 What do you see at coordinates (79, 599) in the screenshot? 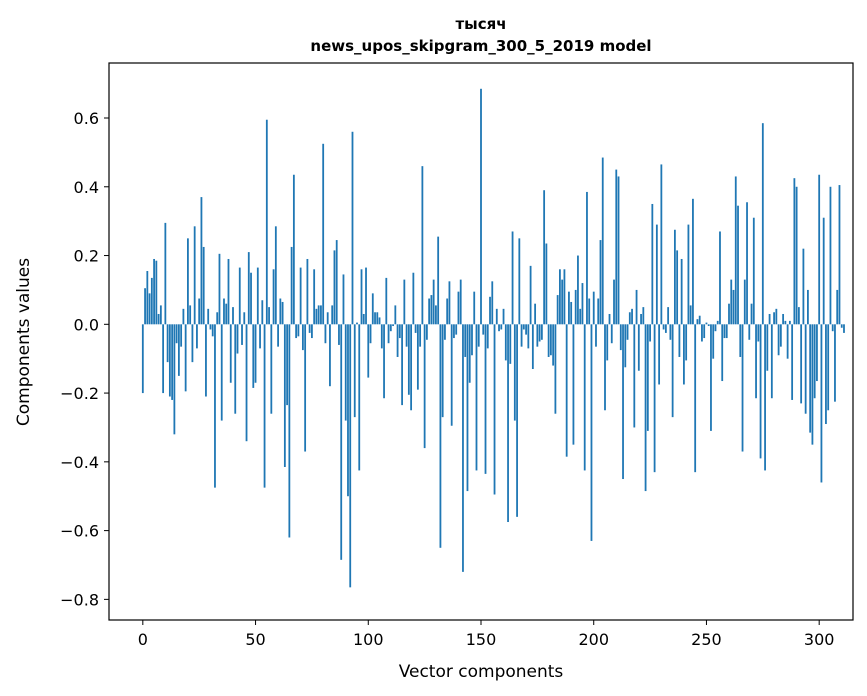
I see `y-tick-label: −0.8` at bounding box center [79, 599].